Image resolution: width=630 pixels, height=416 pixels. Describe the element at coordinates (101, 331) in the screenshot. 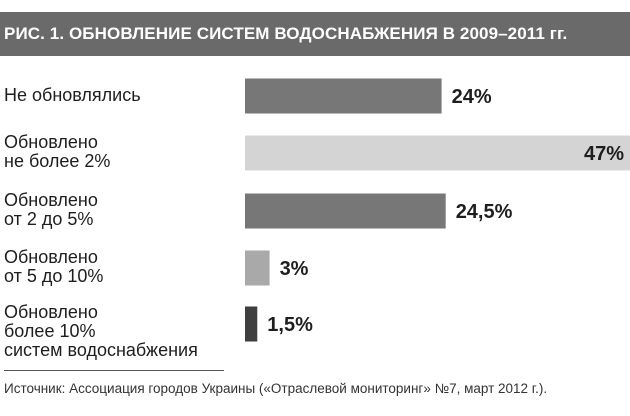

I see `category-label-4: Обновлено более 10% систем водоснабжения` at that location.